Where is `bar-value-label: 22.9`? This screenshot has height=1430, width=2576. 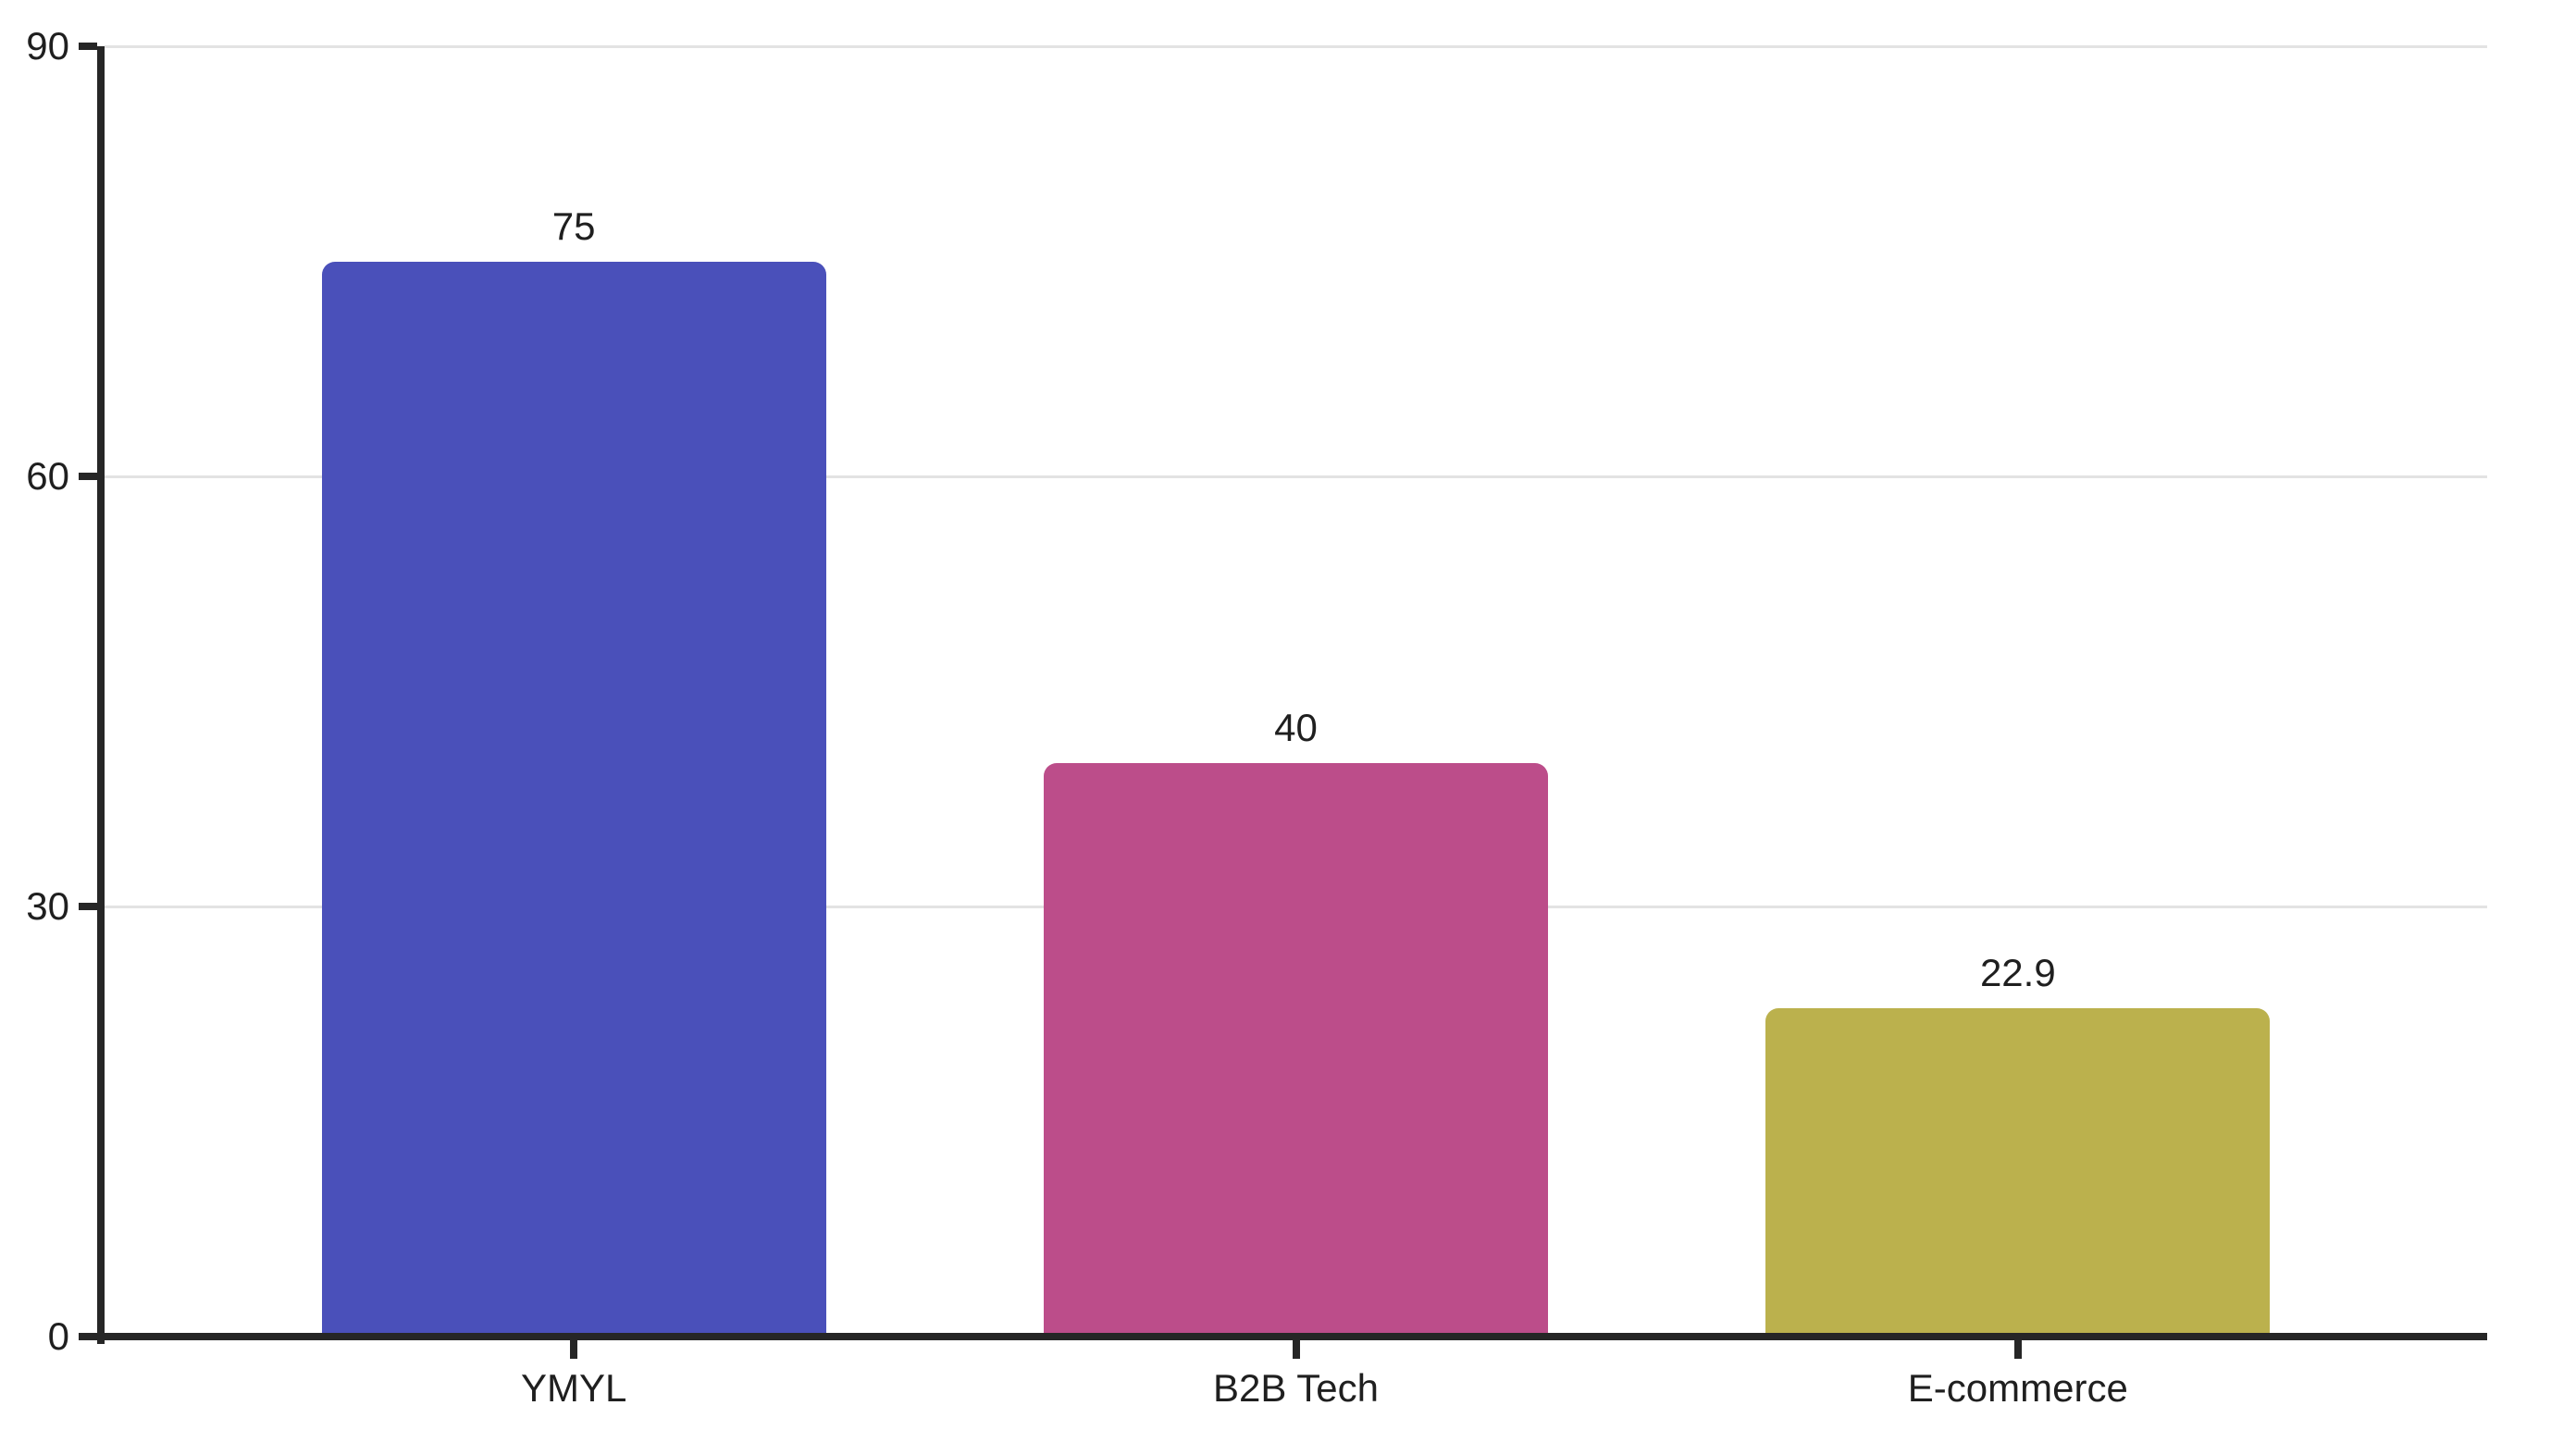
bar-value-label: 22.9 is located at coordinates (2018, 973).